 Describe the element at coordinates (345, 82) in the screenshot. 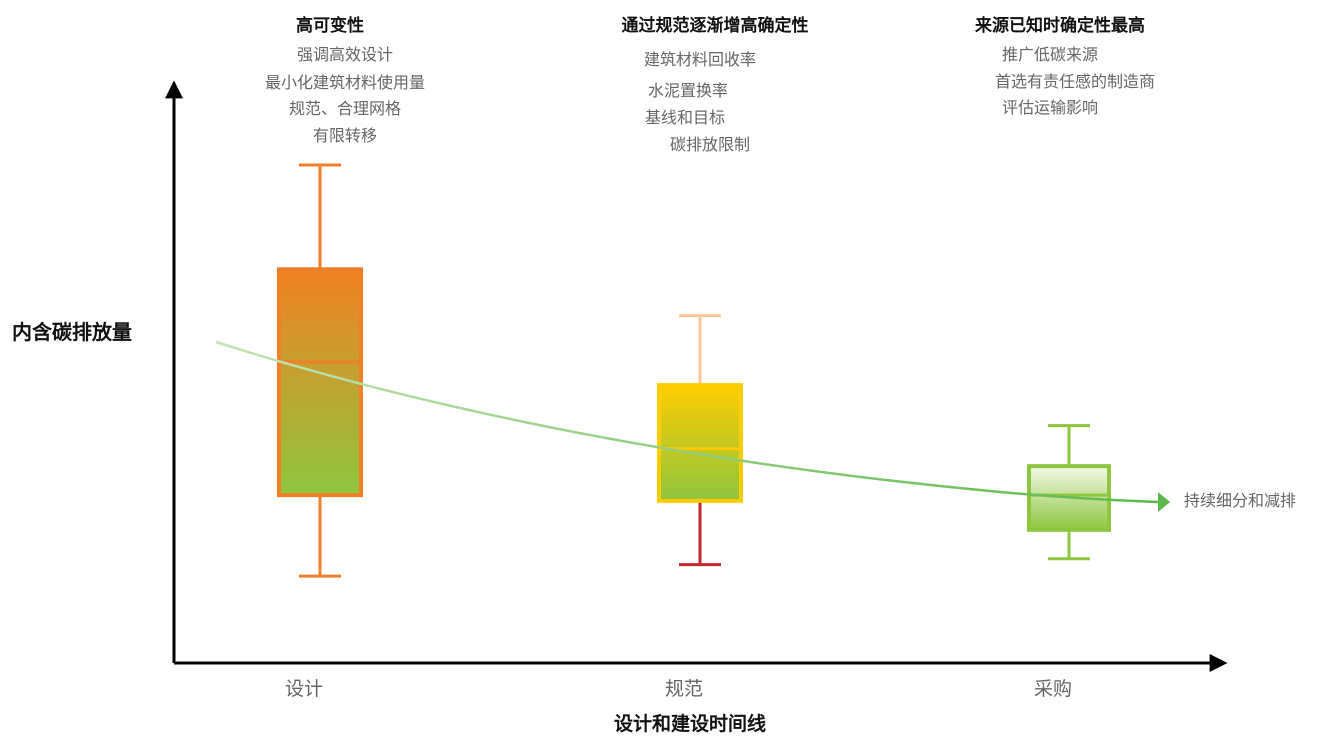

I see `box-note: 最小化建筑材料使用量` at that location.